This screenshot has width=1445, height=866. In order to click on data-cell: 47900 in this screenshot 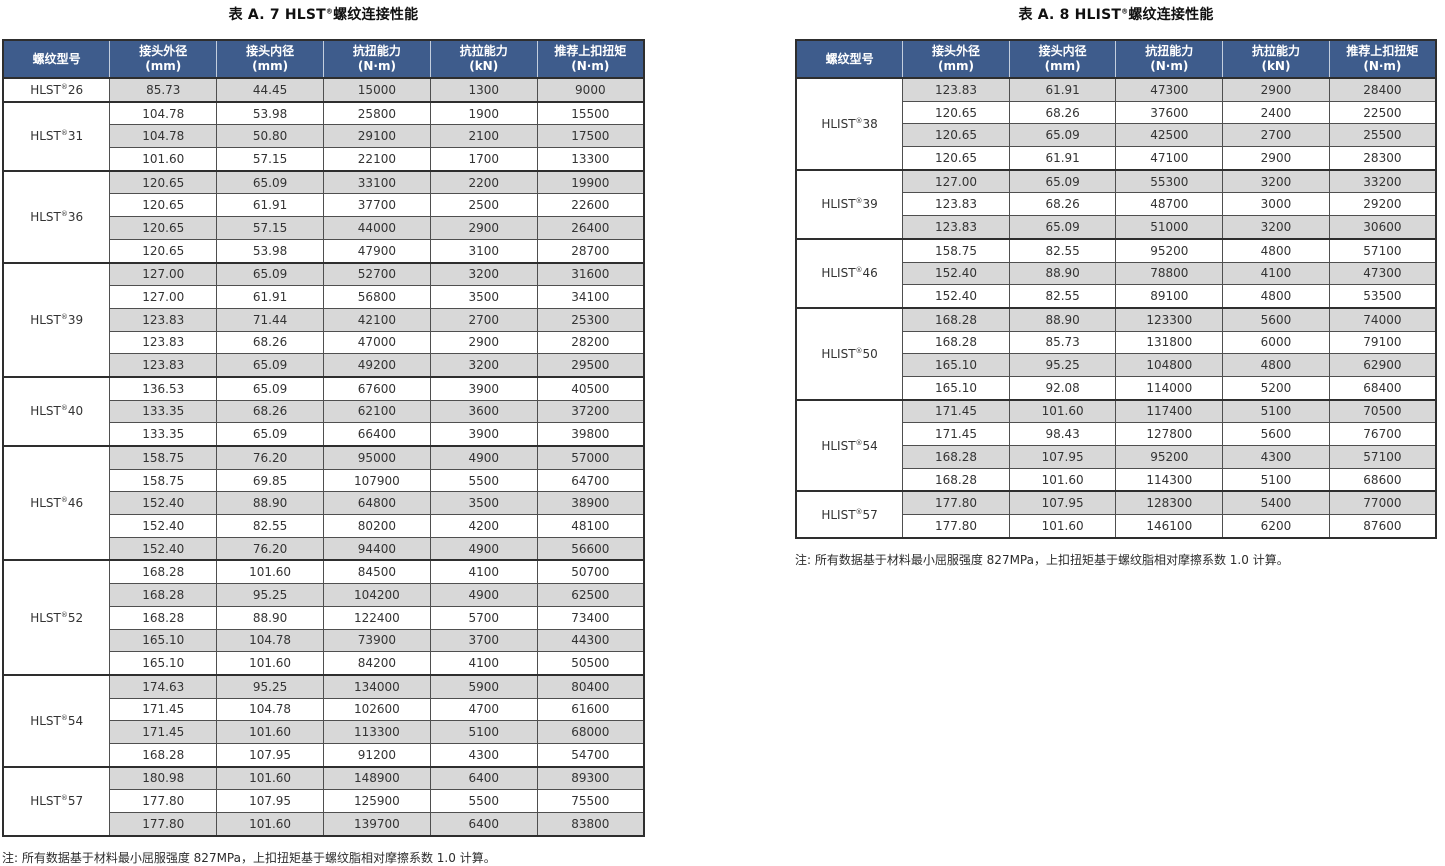, I will do `click(376, 251)`.